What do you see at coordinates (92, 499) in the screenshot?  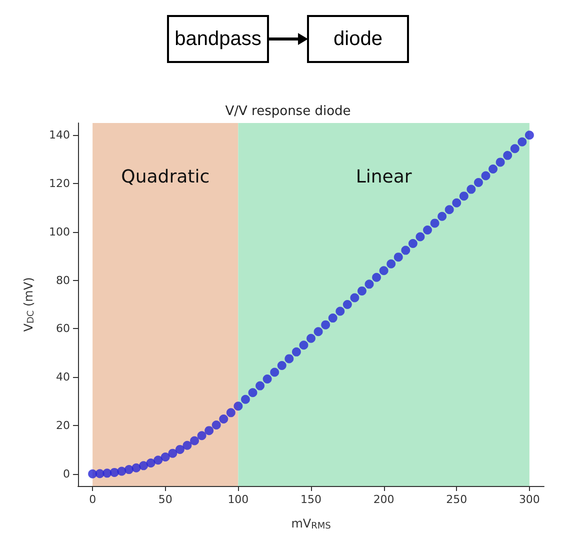 I see `x-tick-label: 0` at bounding box center [92, 499].